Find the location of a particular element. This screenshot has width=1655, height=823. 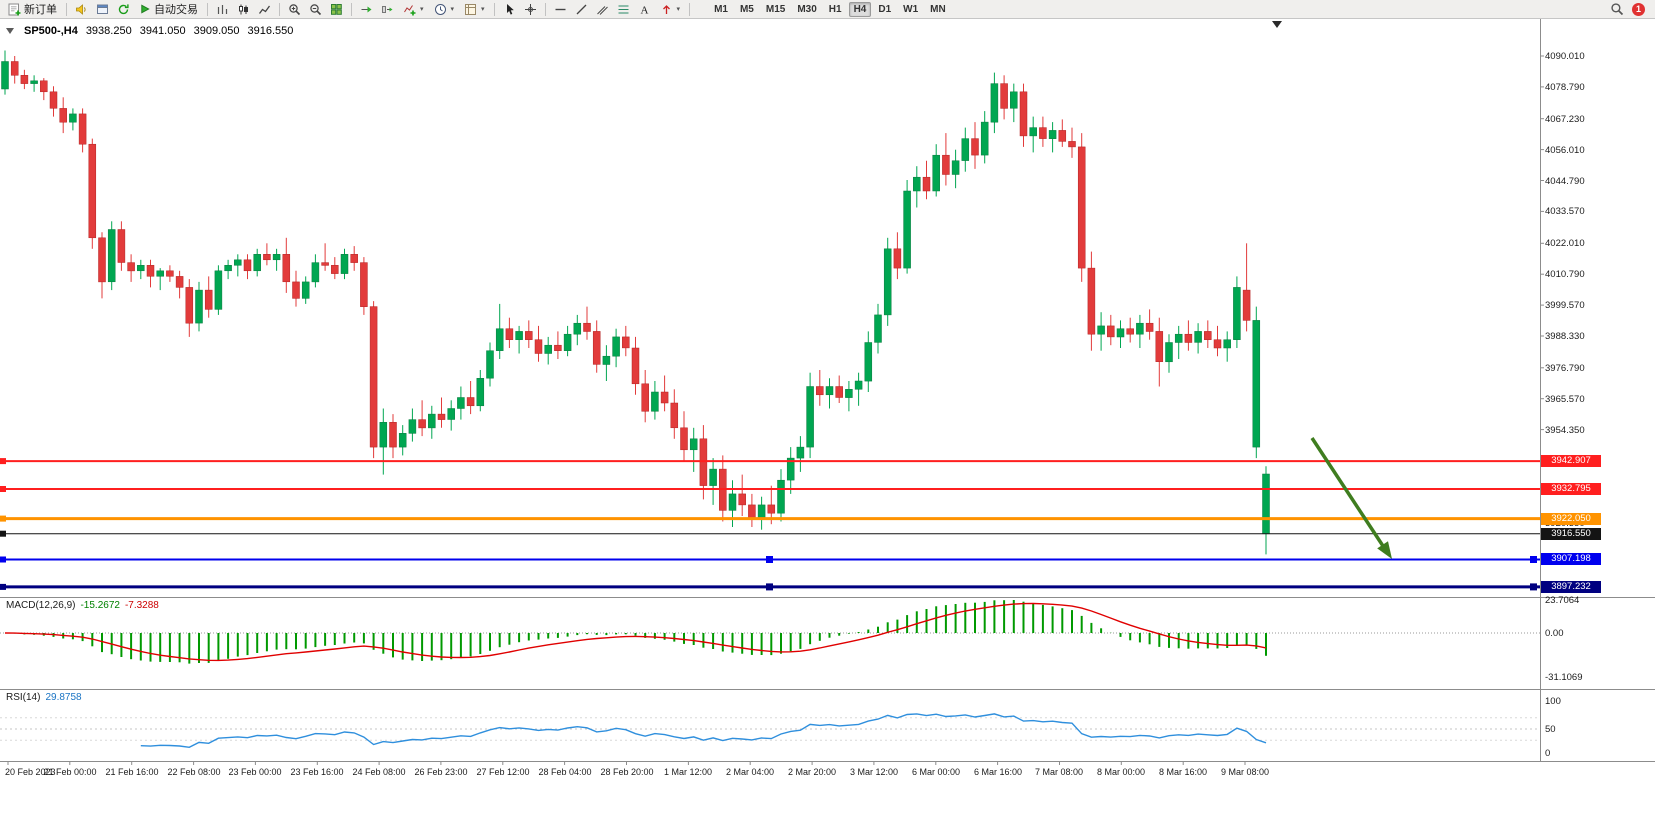

green-arrow-annotation is located at coordinates (1351, 498).